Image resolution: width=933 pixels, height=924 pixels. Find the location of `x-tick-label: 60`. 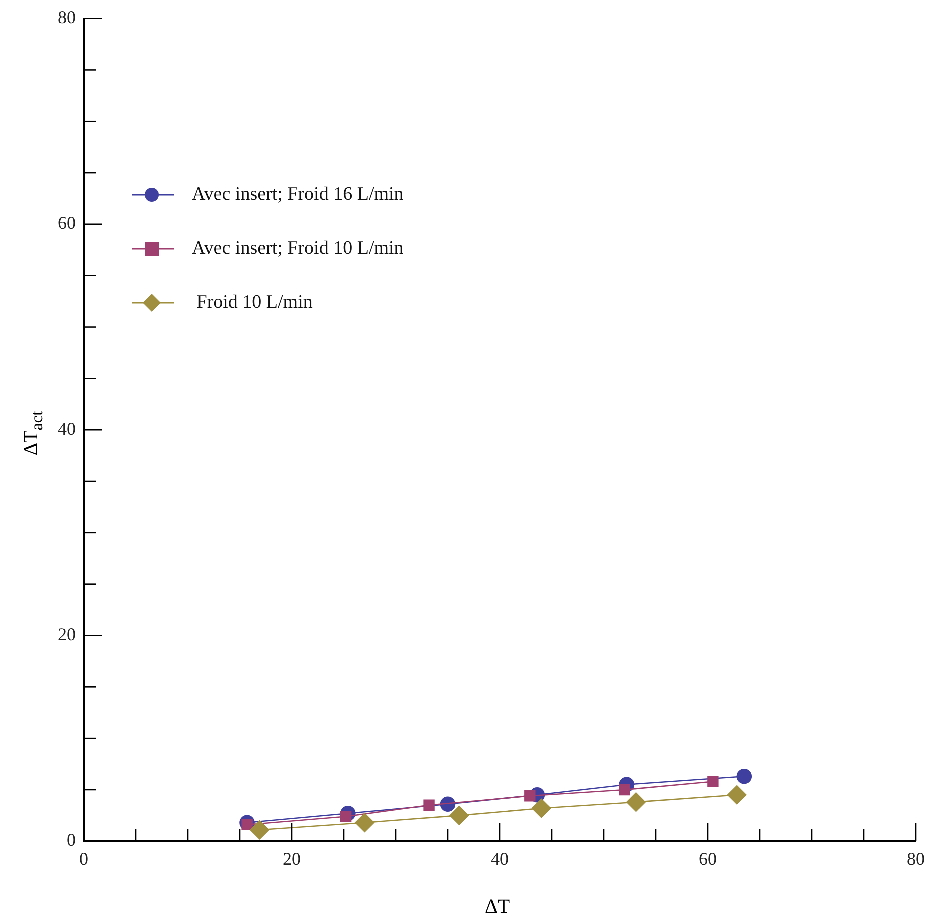

x-tick-label: 60 is located at coordinates (708, 858).